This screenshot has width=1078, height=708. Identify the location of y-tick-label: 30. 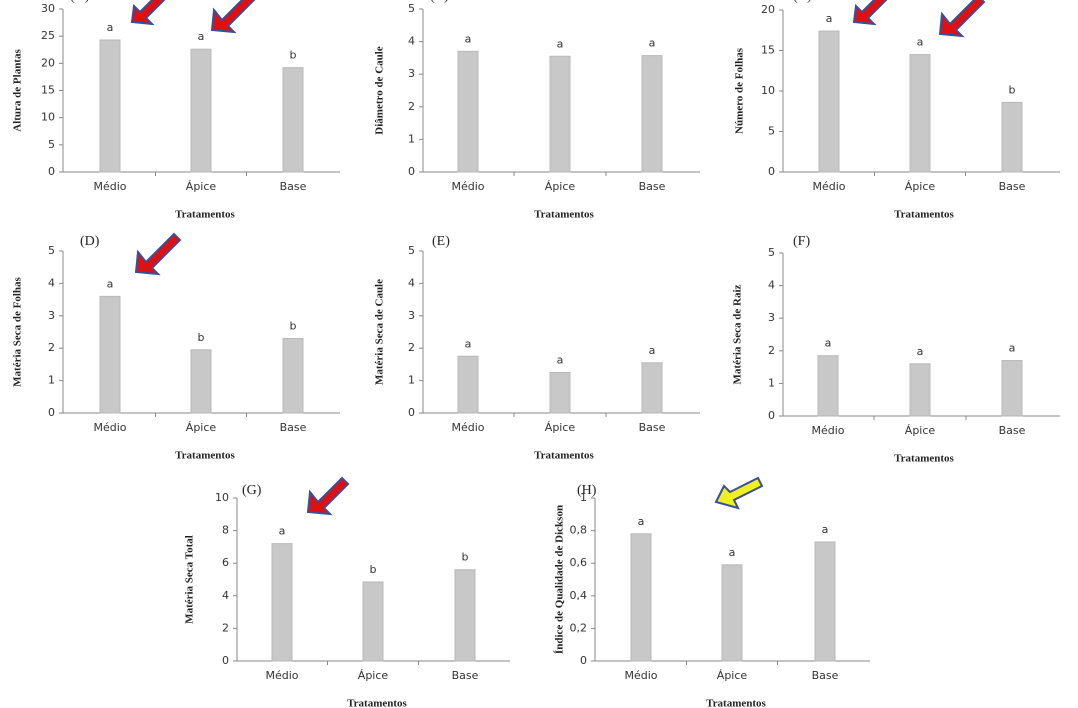
(48, 8).